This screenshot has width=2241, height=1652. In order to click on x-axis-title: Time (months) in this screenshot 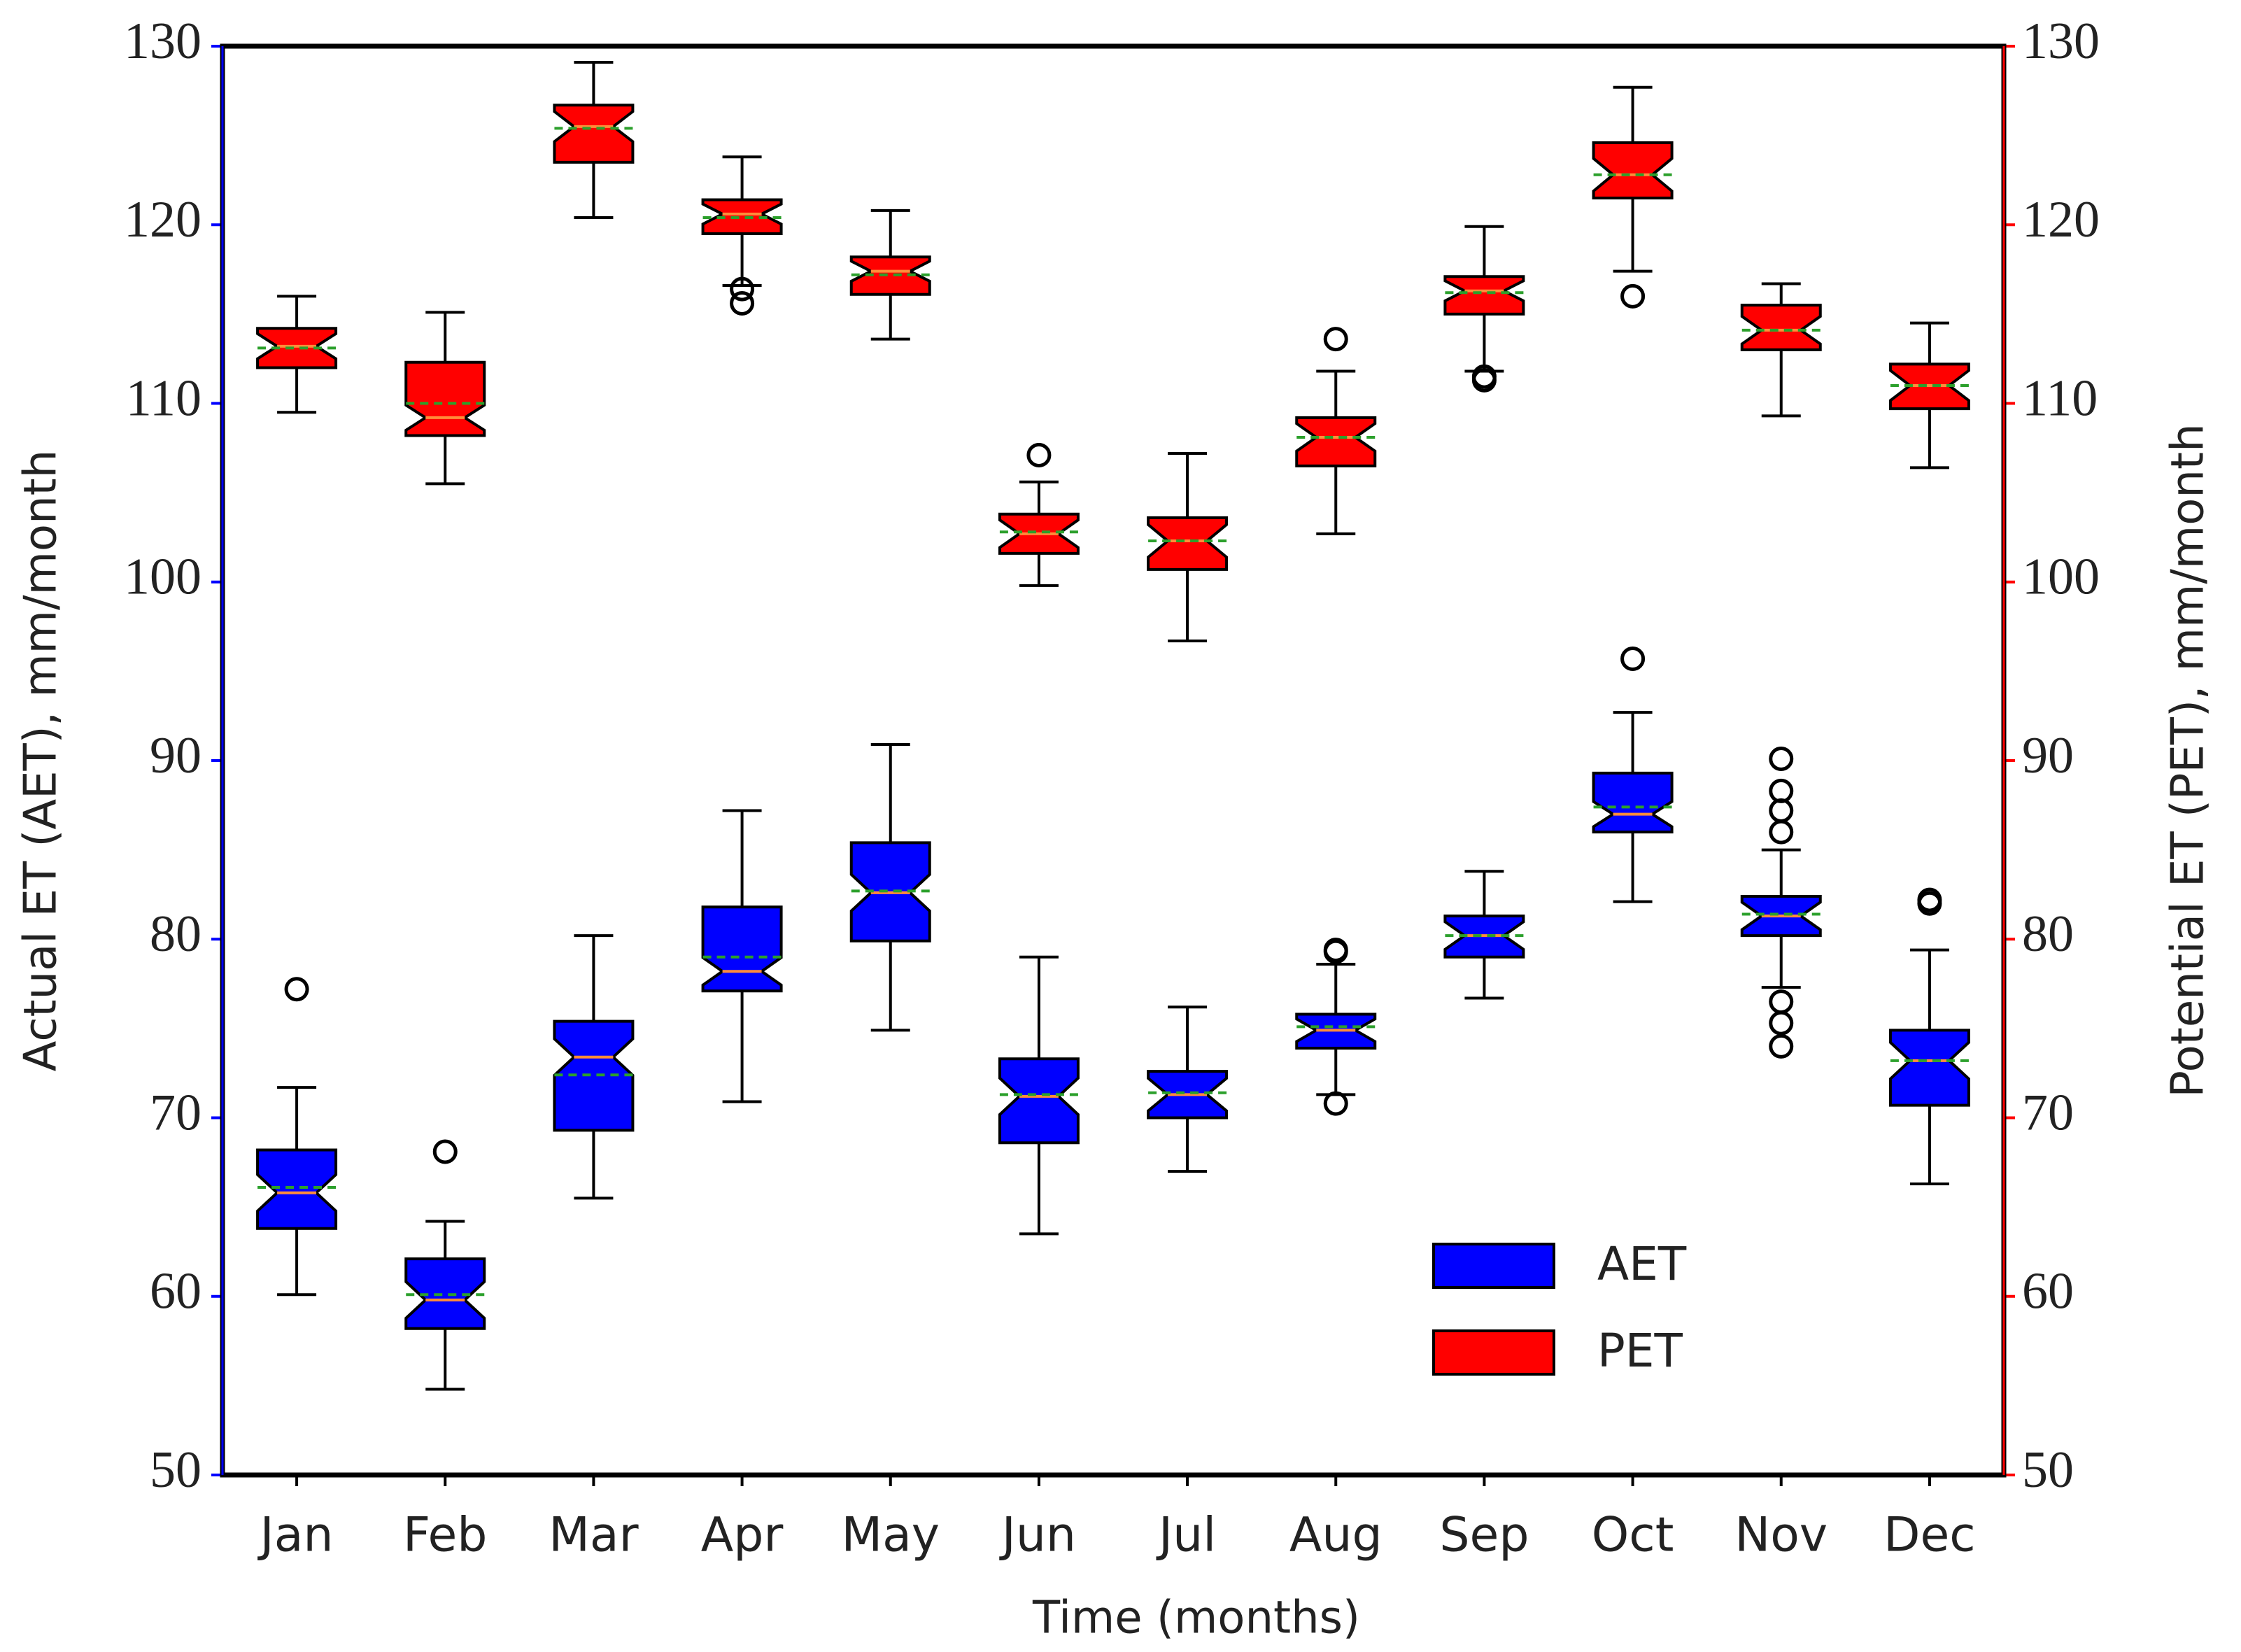, I will do `click(1196, 1619)`.